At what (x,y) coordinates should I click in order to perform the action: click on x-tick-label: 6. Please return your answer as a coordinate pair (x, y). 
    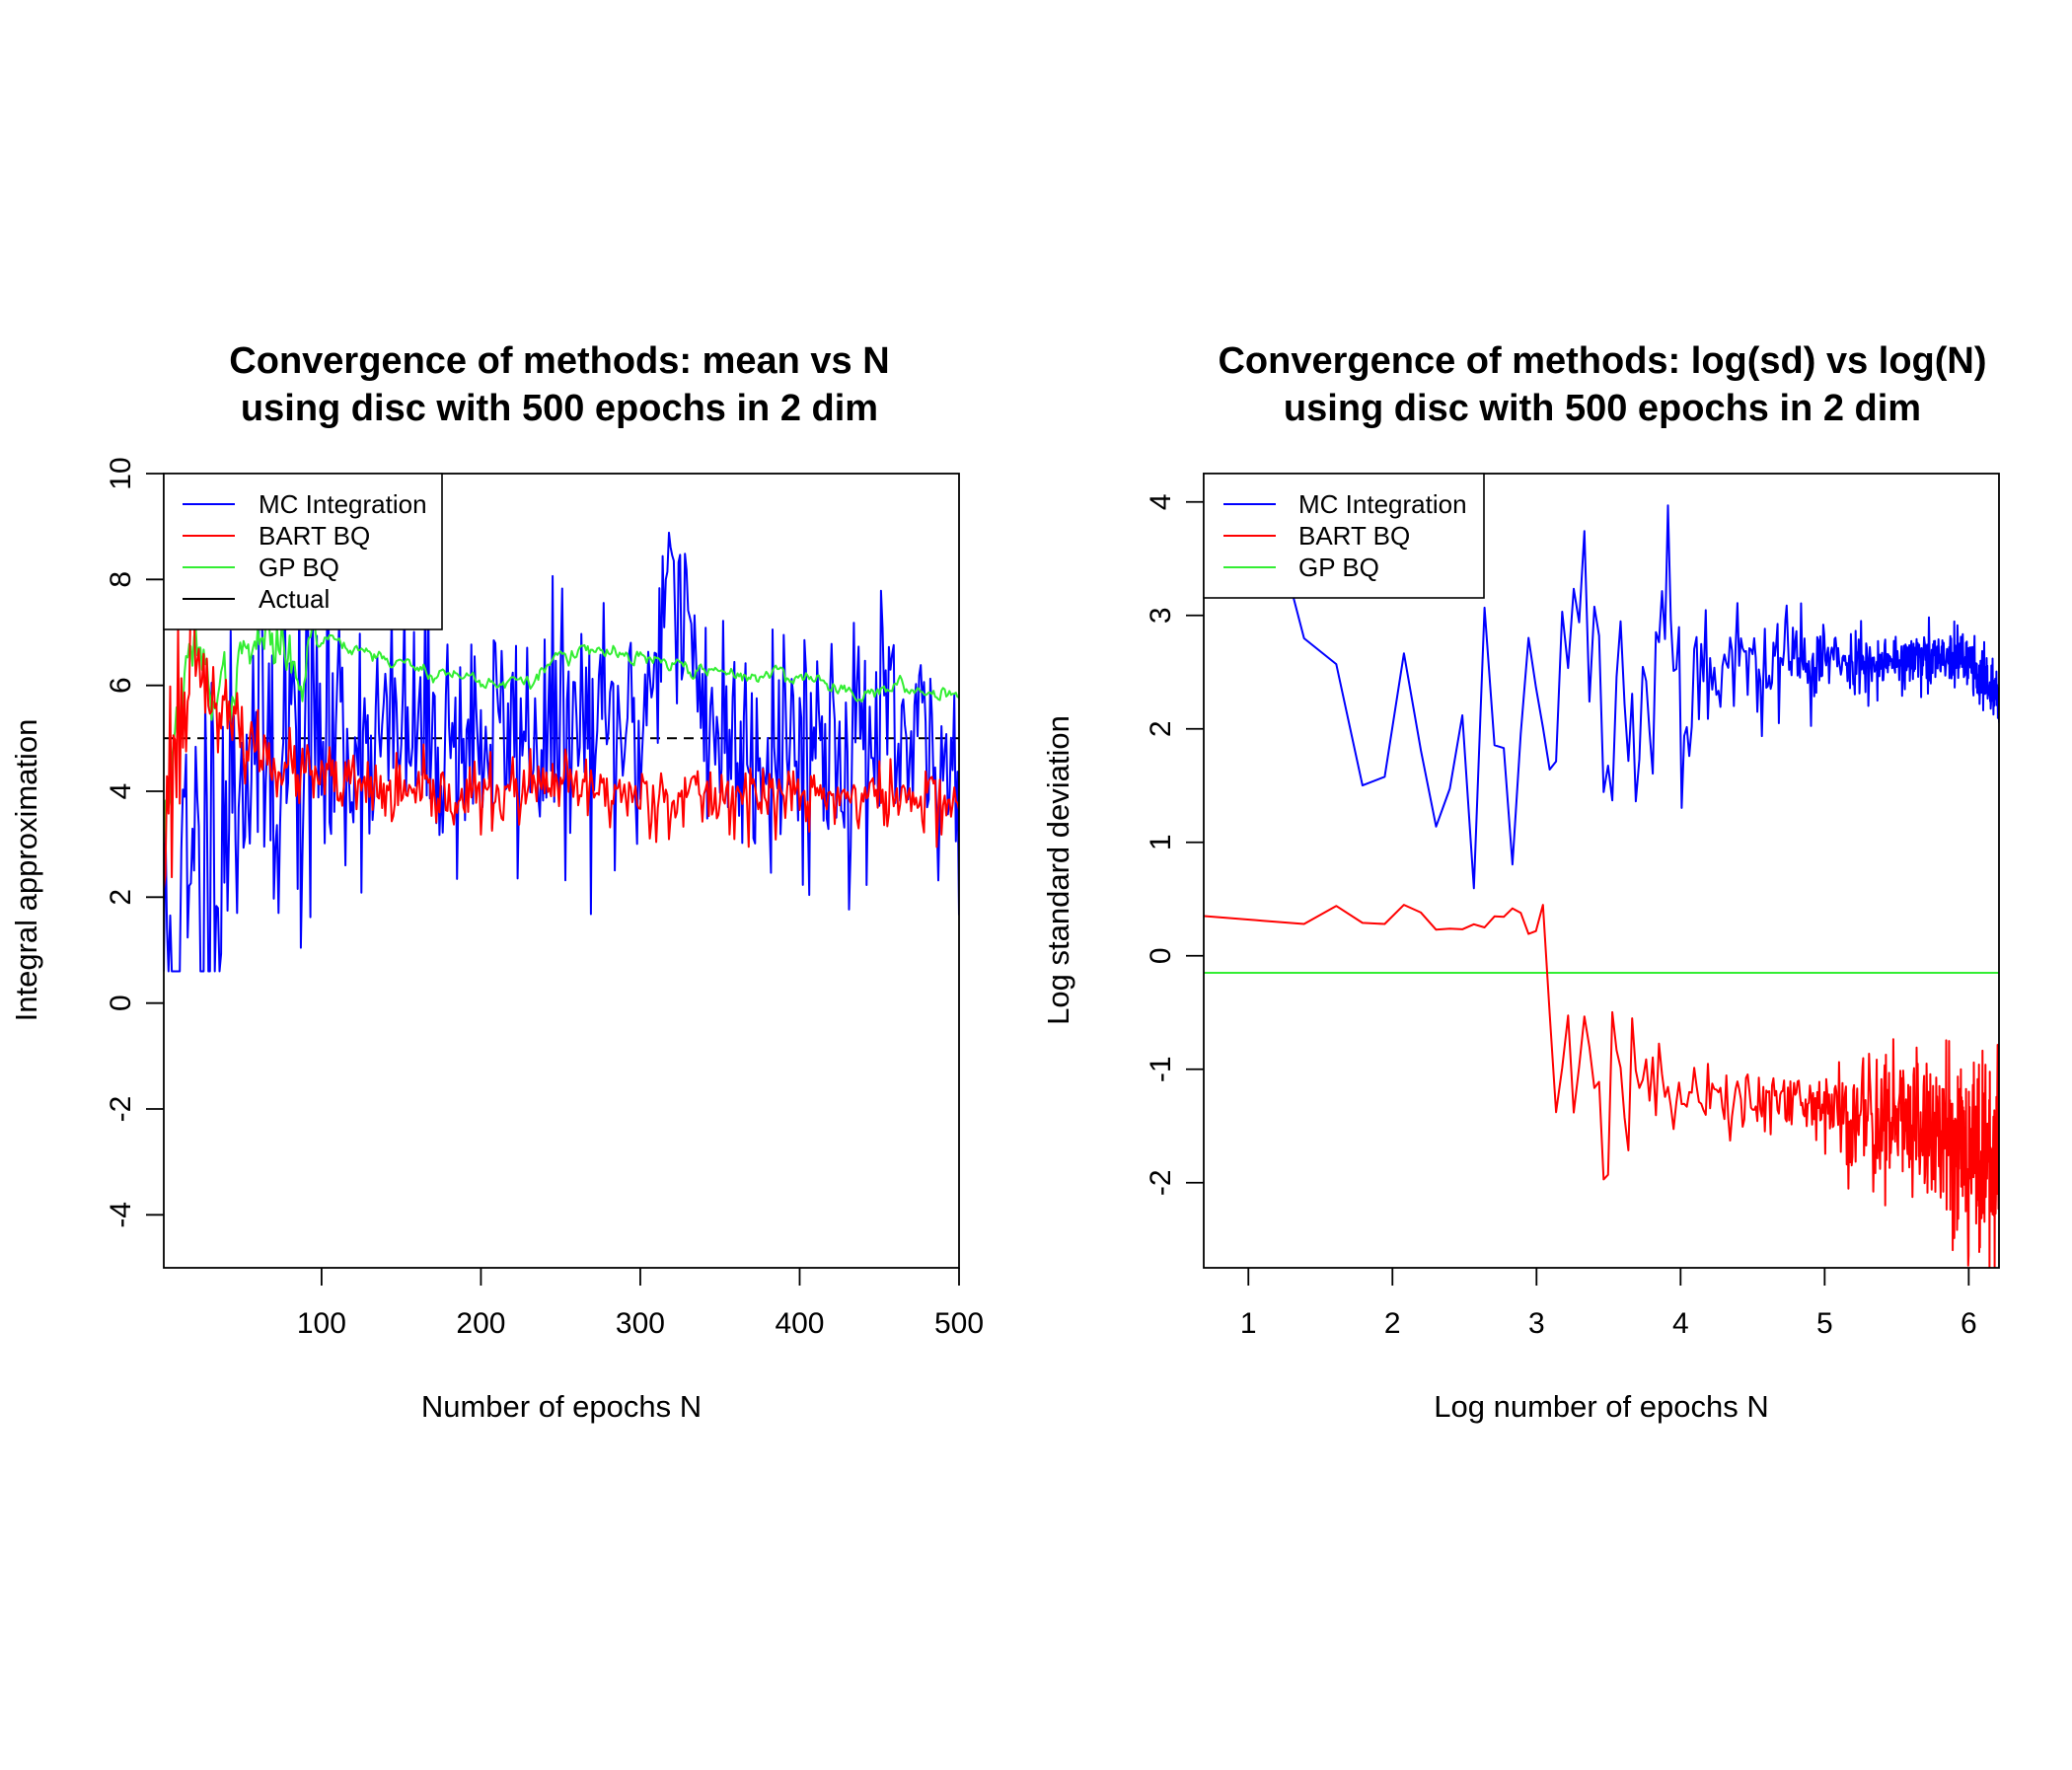
    Looking at the image, I should click on (1969, 1324).